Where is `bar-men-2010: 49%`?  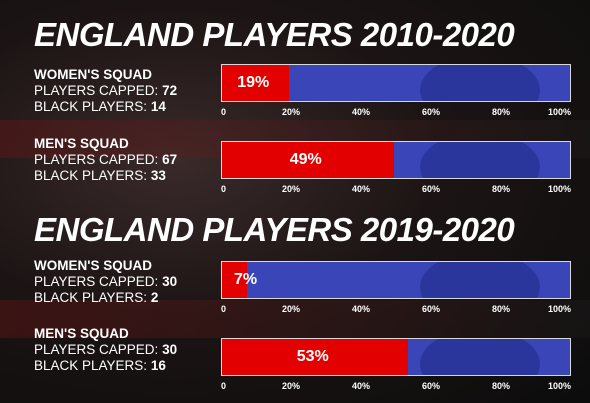 bar-men-2010: 49% is located at coordinates (396, 160).